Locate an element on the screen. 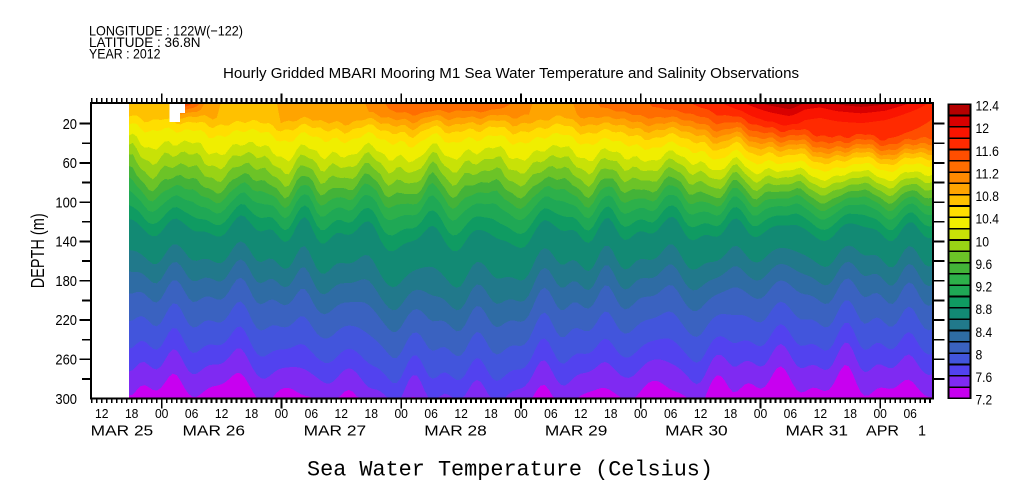  svg-text: MAR 28 is located at coordinates (455, 431).